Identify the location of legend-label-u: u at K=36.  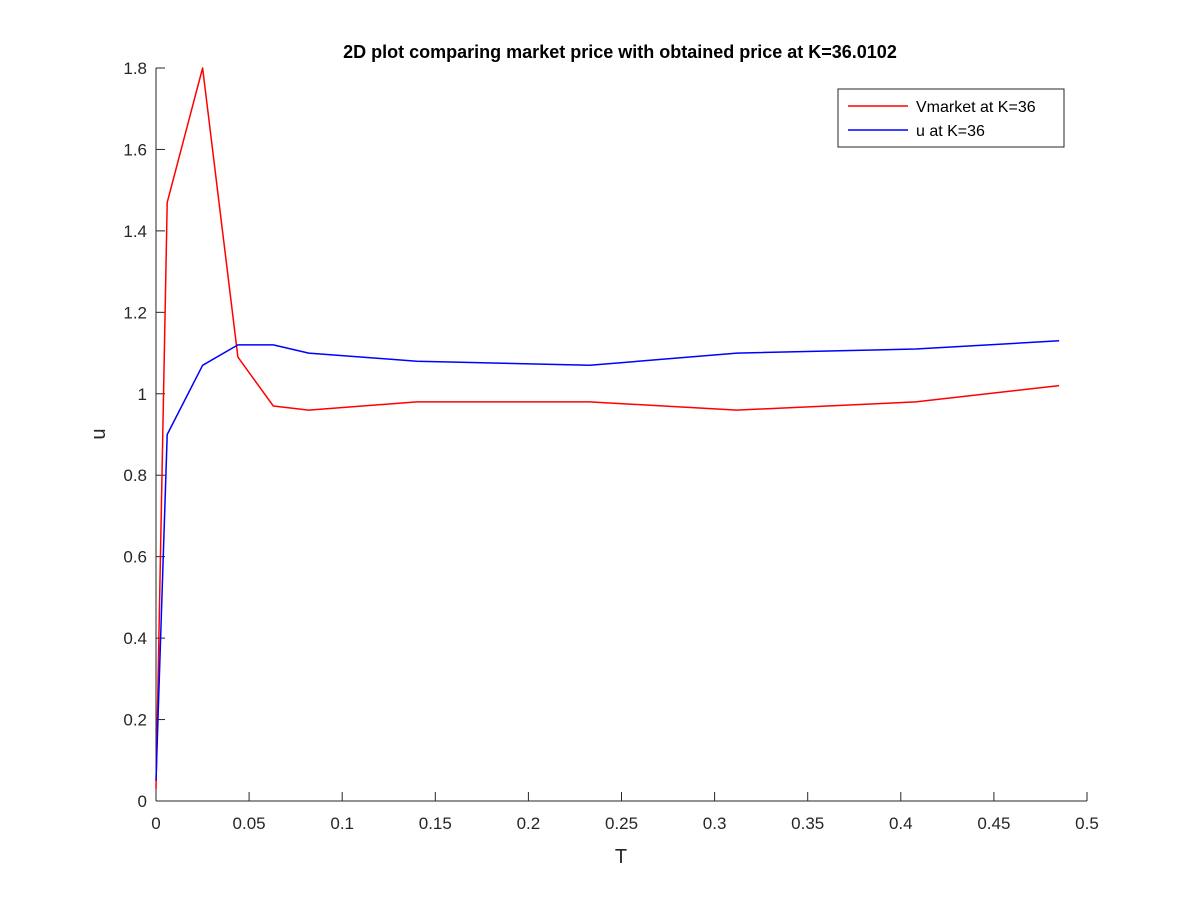
(950, 131).